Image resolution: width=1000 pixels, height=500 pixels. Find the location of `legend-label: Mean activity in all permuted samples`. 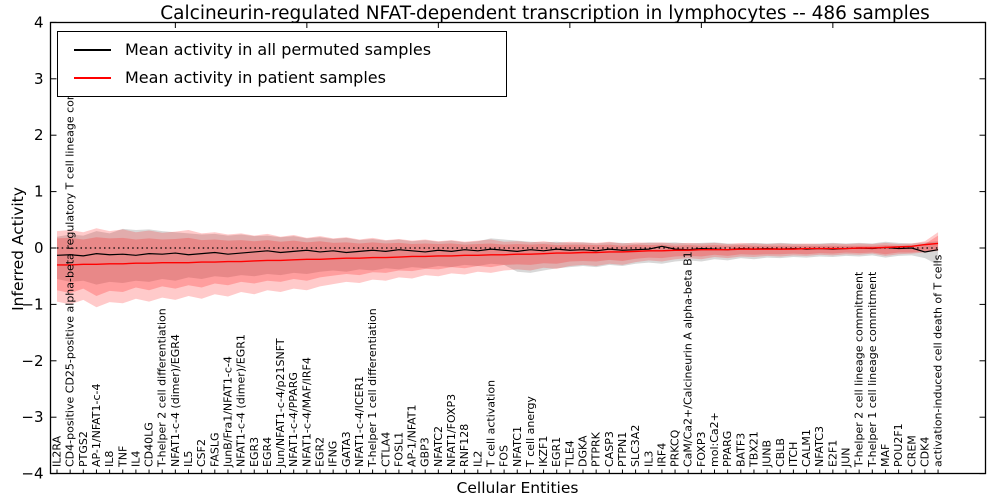

legend-label: Mean activity in all permuted samples is located at coordinates (278, 49).